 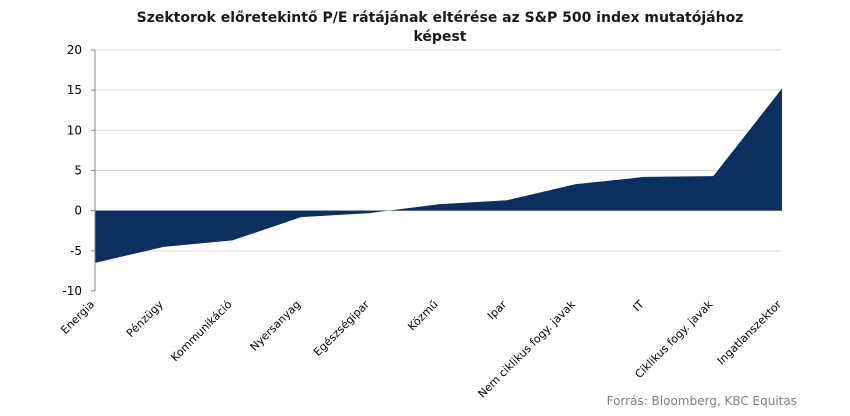 I want to click on y-tick-label: 10, so click(x=74, y=130).